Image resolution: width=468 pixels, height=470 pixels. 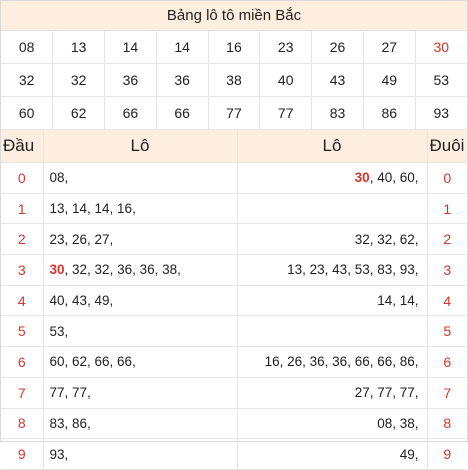 What do you see at coordinates (22, 178) in the screenshot?
I see `head-digit: 0` at bounding box center [22, 178].